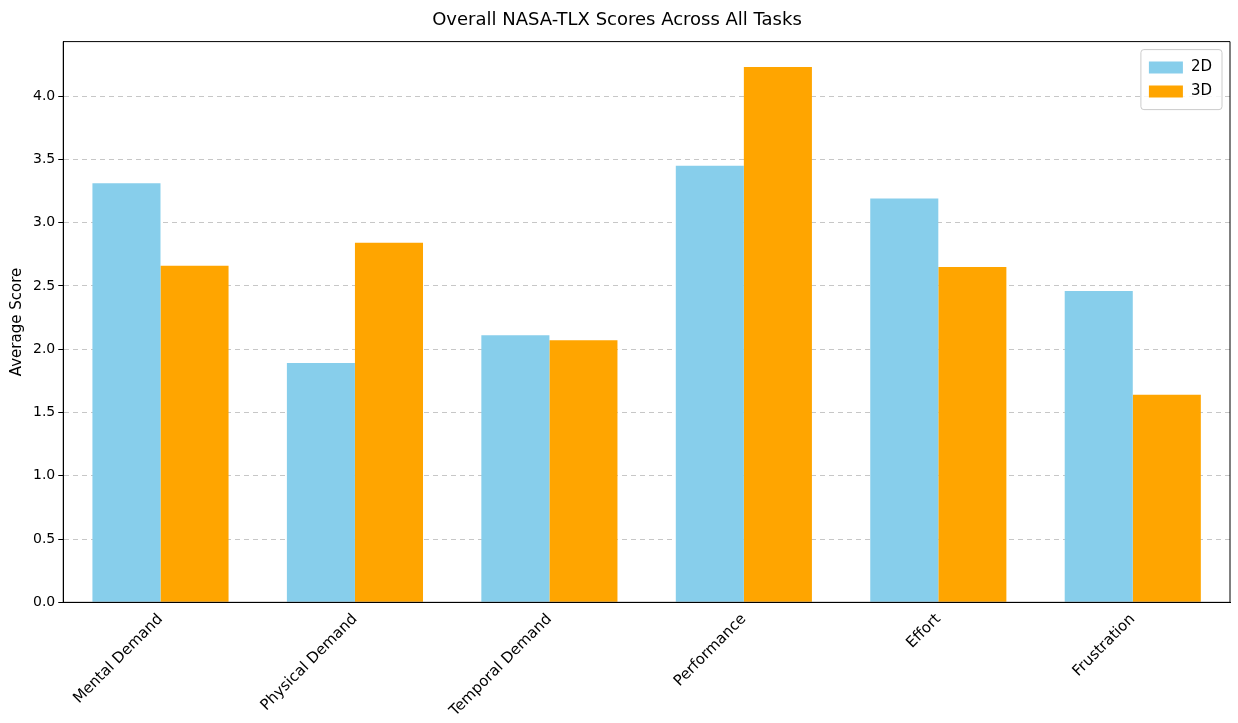  I want to click on y-tick-label: 4.0, so click(44, 94).